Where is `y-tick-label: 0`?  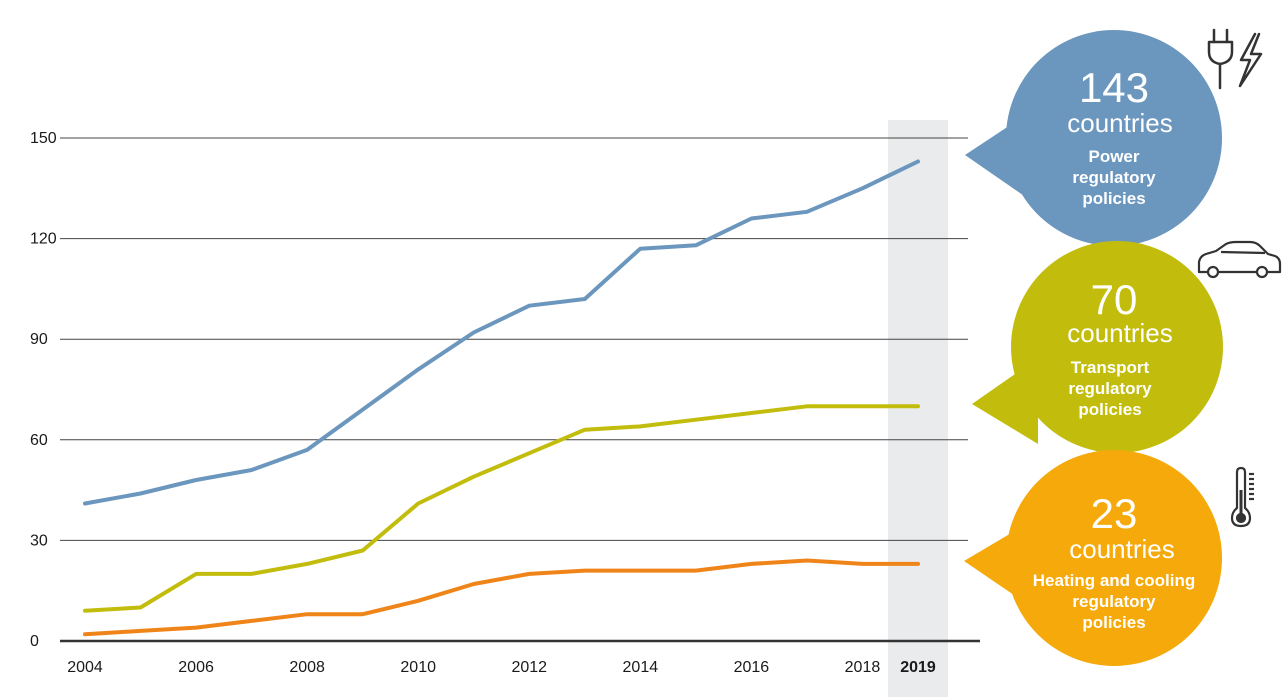
y-tick-label: 0 is located at coordinates (34, 641).